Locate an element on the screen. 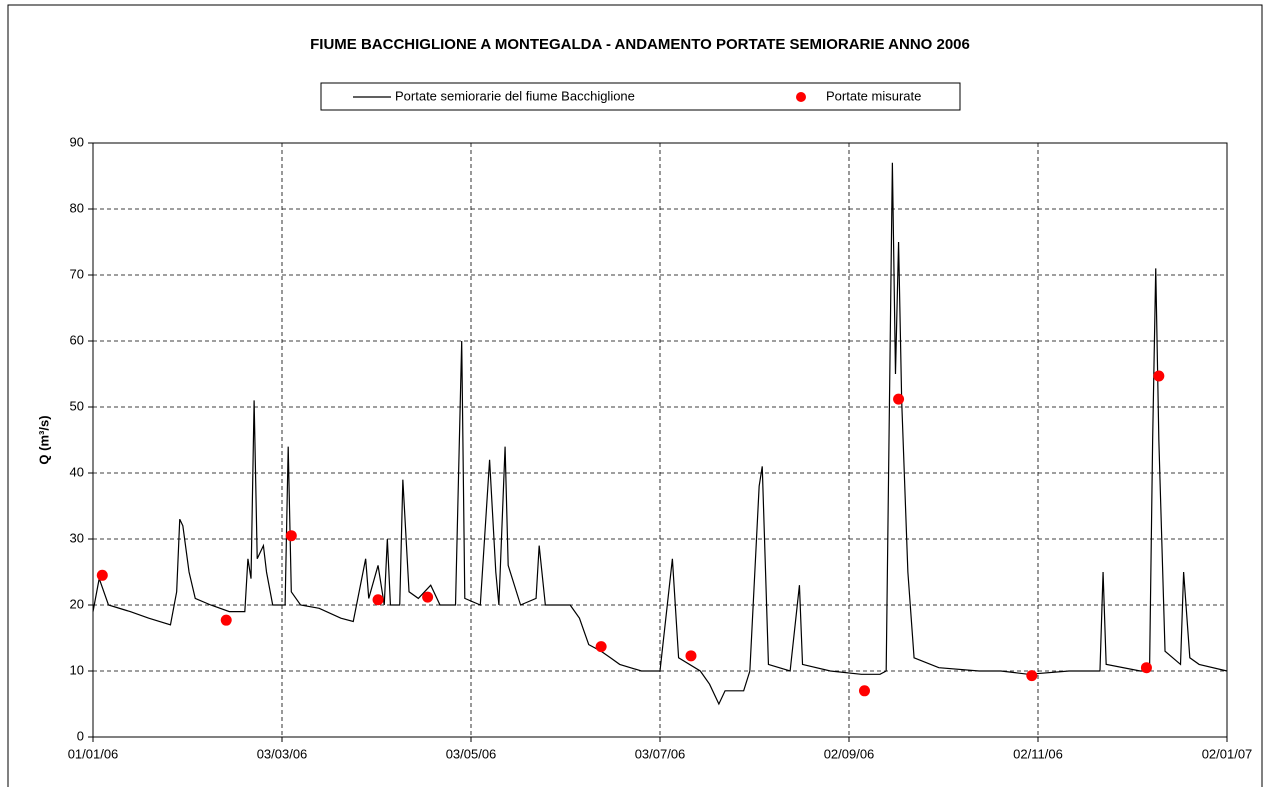  y-tick-label: 40 is located at coordinates (77, 471).